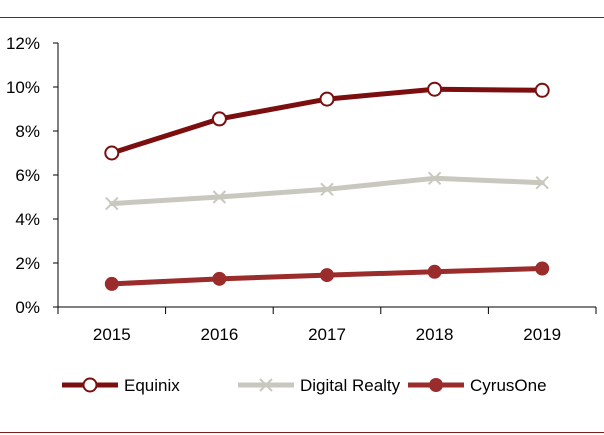 The image size is (604, 435). Describe the element at coordinates (23, 43) in the screenshot. I see `y-tick-label: 12%` at that location.